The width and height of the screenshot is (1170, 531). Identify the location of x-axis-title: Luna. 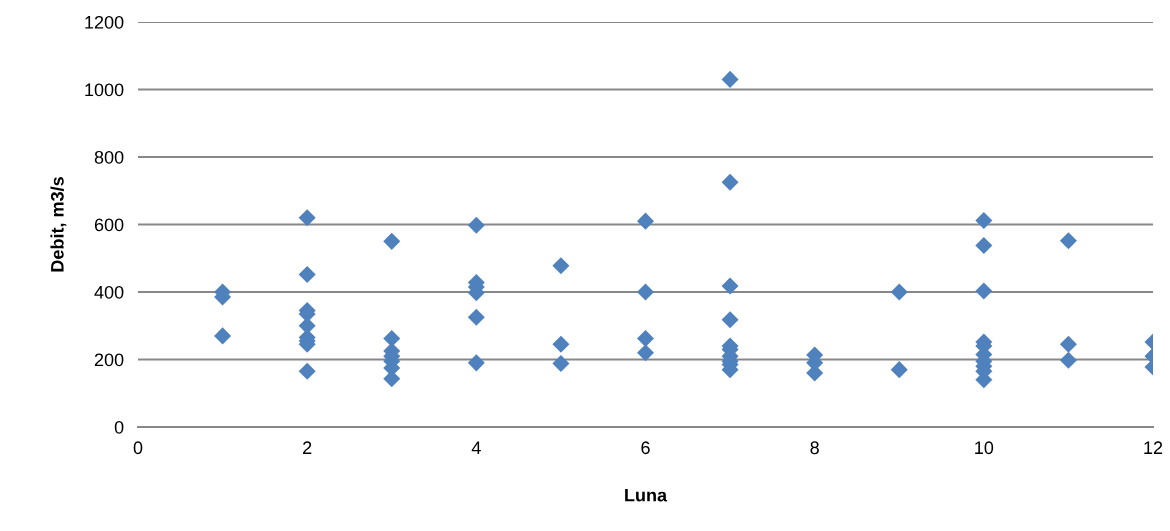
(646, 495).